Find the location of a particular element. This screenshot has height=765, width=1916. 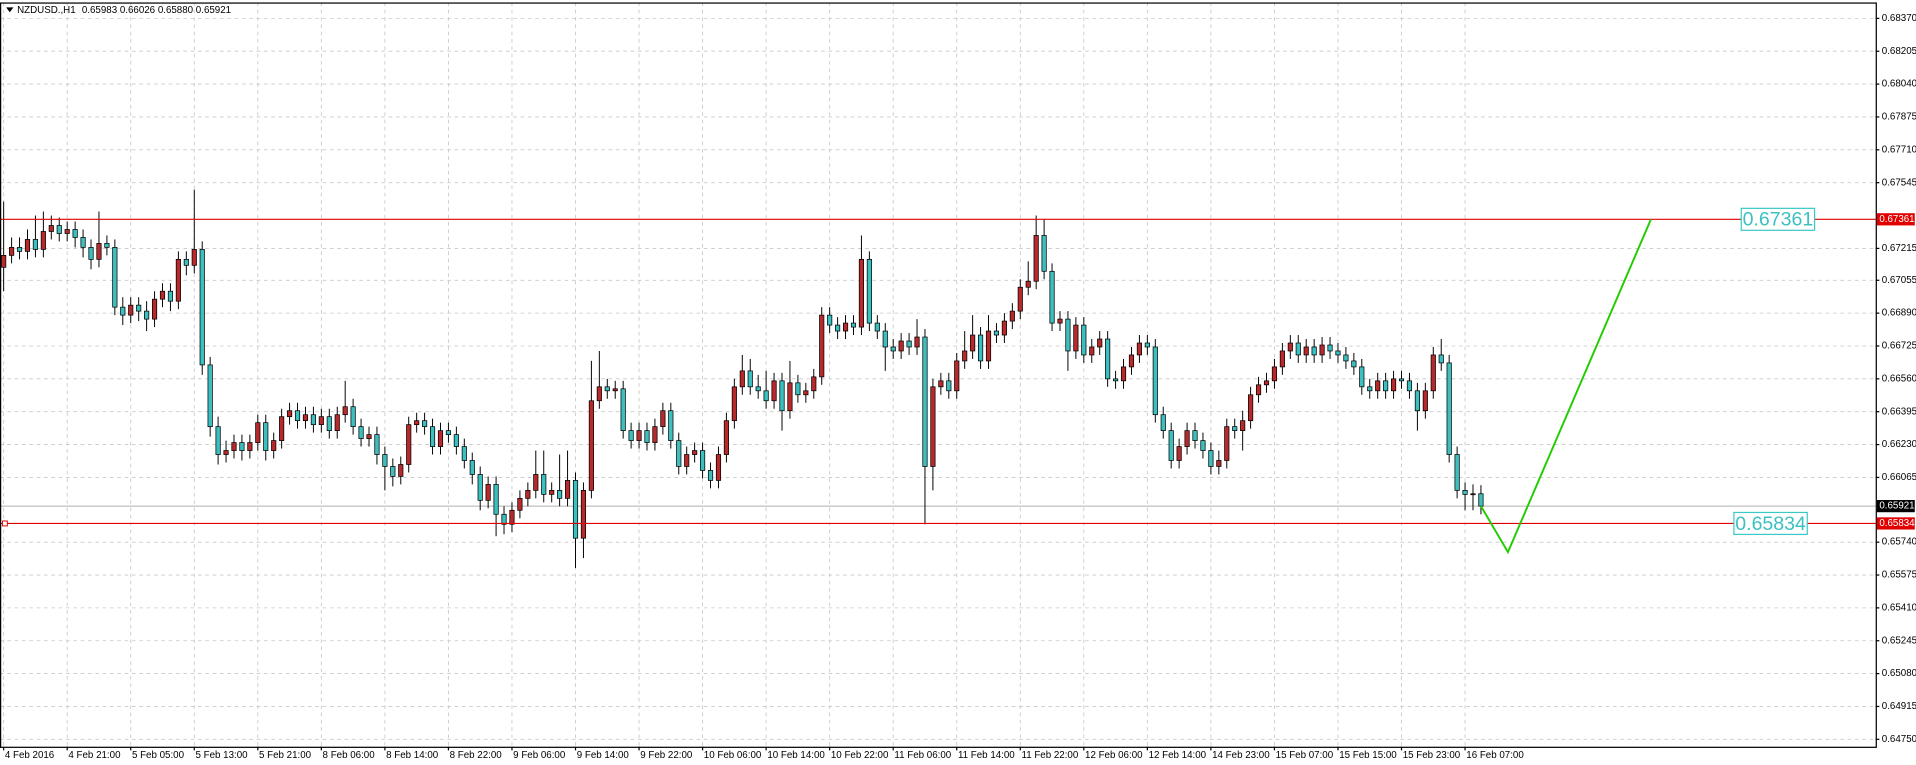

x-tick-label: 8 Feb 14:00 is located at coordinates (412, 755).